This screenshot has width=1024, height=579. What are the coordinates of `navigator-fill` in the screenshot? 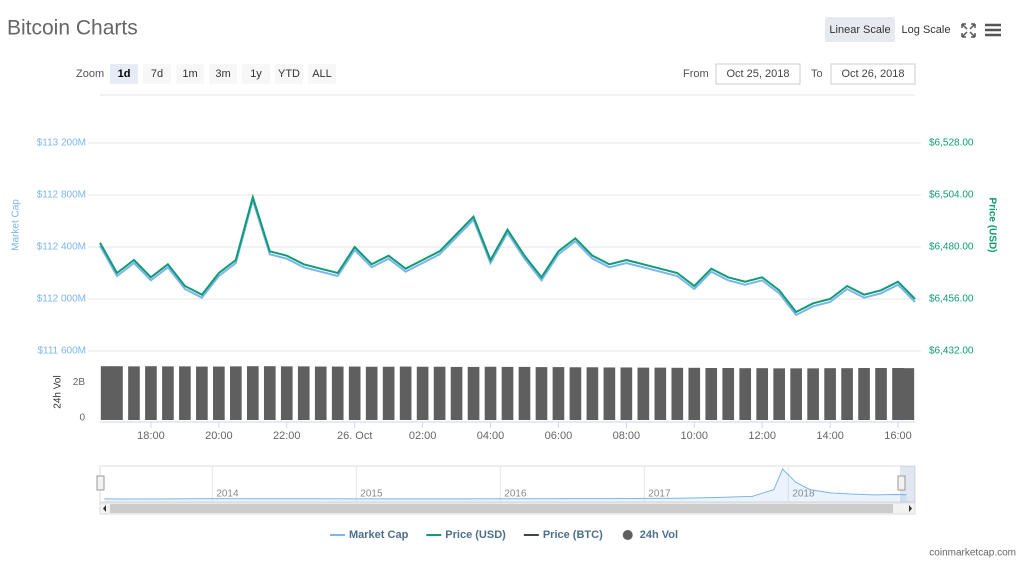 It's located at (505, 485).